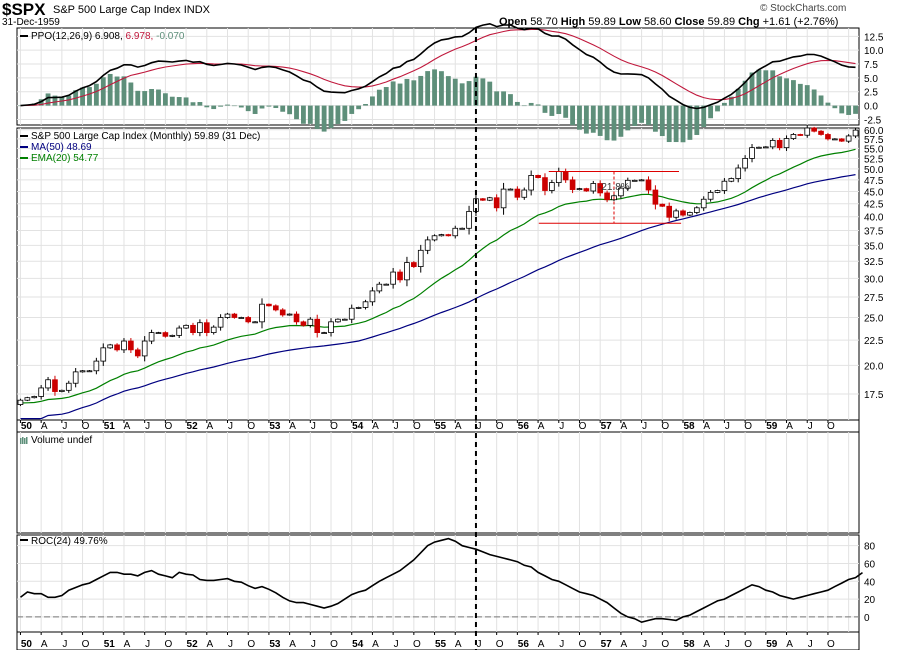  I want to click on high-label: High, so click(573, 22).